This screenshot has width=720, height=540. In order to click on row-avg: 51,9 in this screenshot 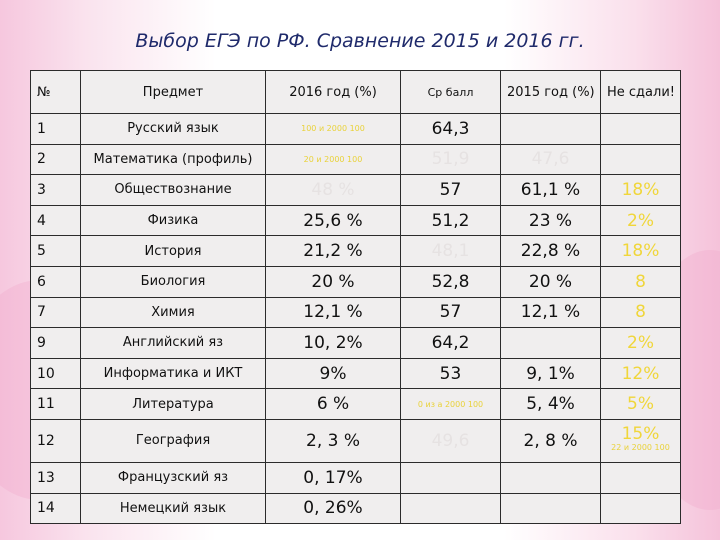, I will do `click(450, 159)`.